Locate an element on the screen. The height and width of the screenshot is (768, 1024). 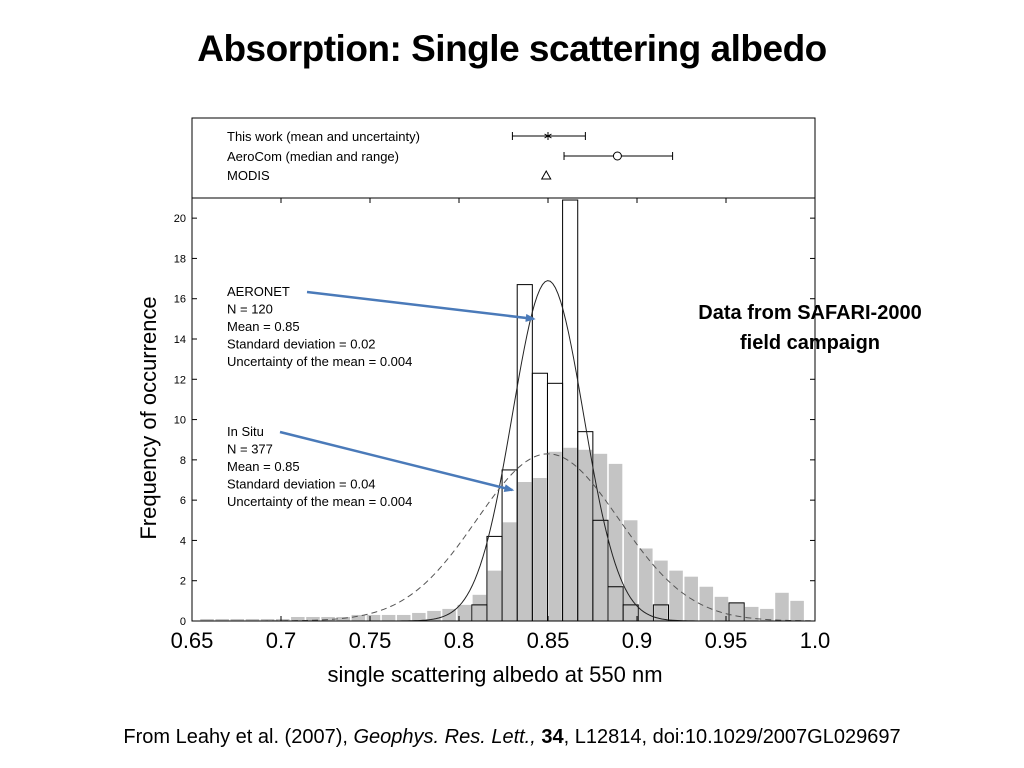
citation-volume: 34 is located at coordinates (552, 737).